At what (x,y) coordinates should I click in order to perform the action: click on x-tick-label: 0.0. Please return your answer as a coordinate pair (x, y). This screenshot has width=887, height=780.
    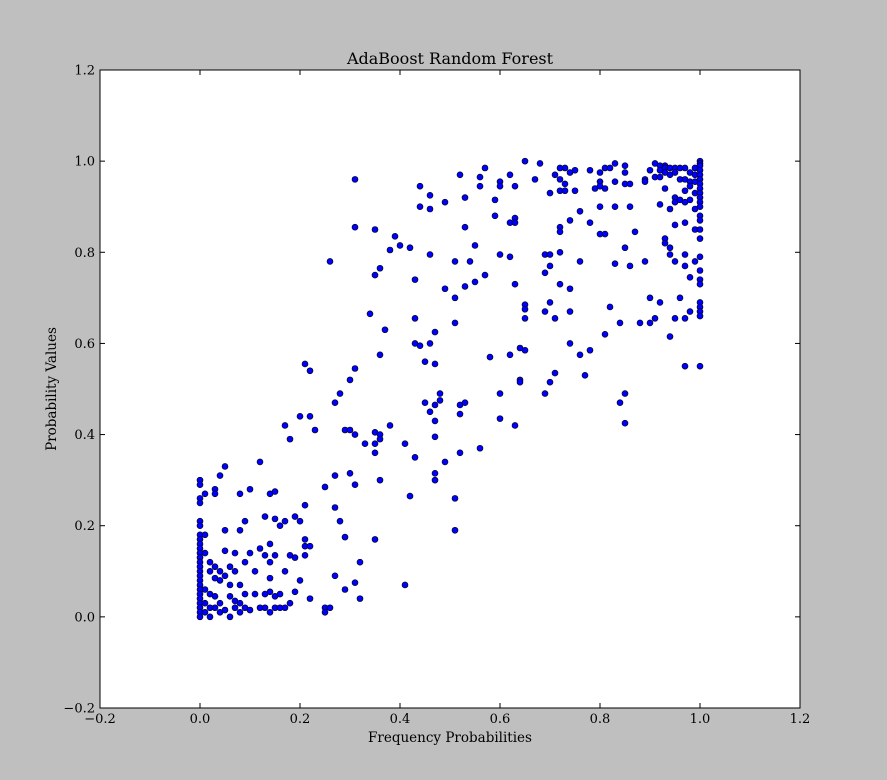
    Looking at the image, I should click on (200, 719).